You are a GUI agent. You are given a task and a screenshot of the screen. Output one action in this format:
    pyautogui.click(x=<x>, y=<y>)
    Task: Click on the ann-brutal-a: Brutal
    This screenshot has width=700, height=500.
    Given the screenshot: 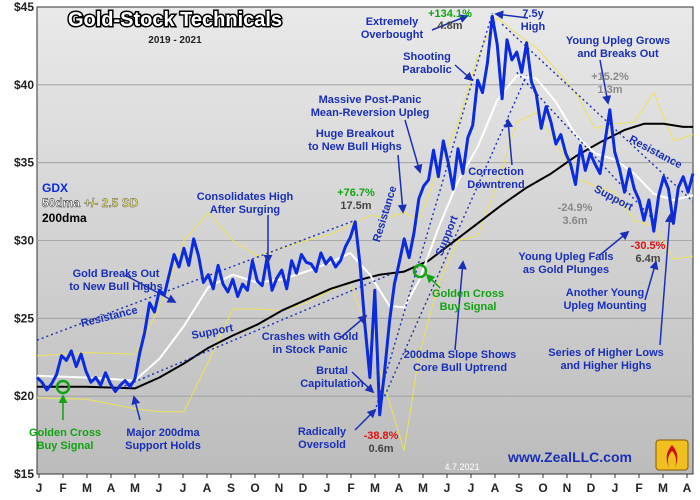 What is the action you would take?
    pyautogui.click(x=332, y=371)
    